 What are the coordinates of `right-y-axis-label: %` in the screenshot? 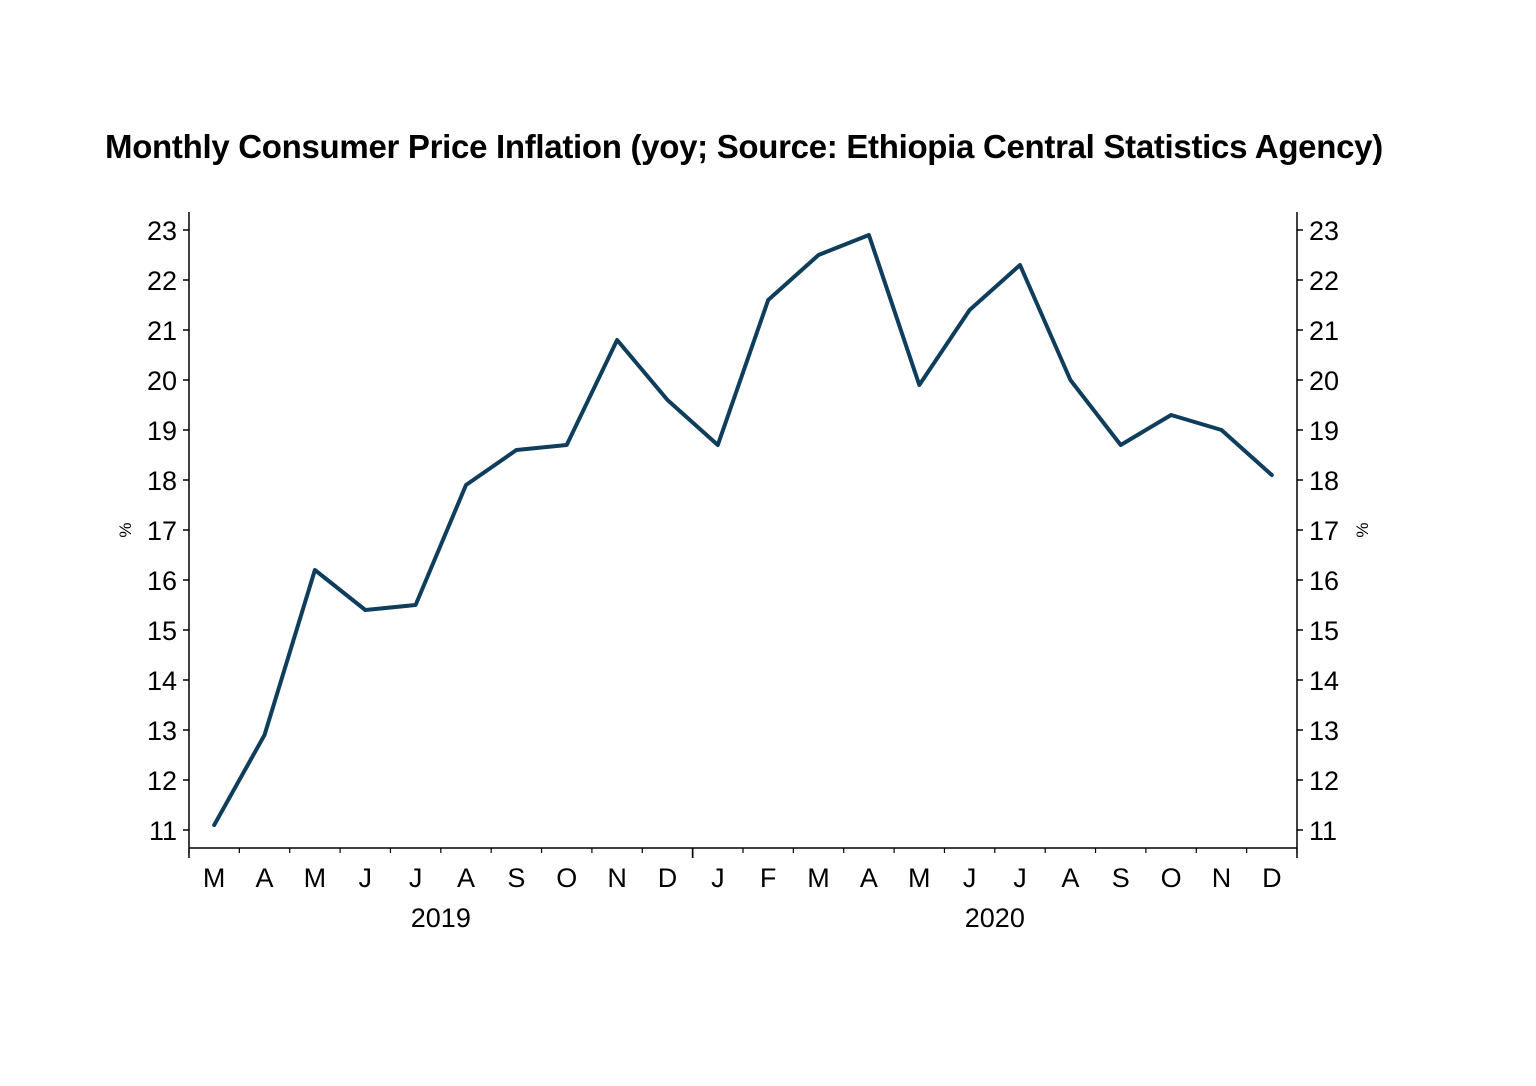 It's located at (1362, 529).